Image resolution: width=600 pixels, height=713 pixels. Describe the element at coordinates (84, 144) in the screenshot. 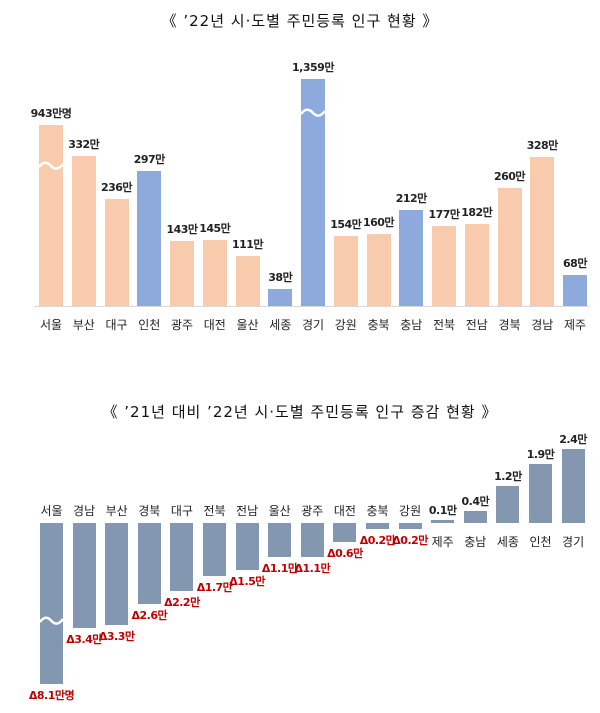

I see `value-label: 332만` at that location.